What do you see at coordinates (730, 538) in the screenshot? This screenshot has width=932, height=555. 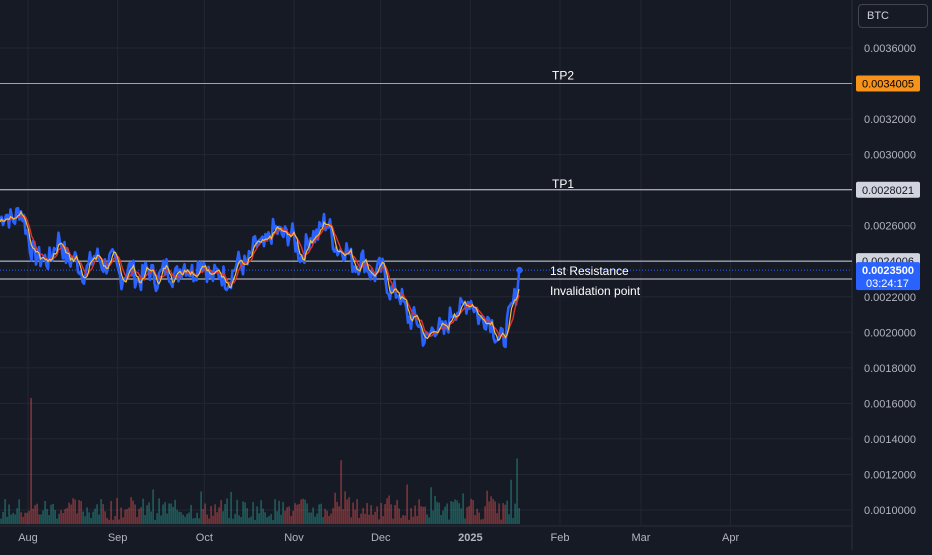 I see `x-tick-label: Apr` at bounding box center [730, 538].